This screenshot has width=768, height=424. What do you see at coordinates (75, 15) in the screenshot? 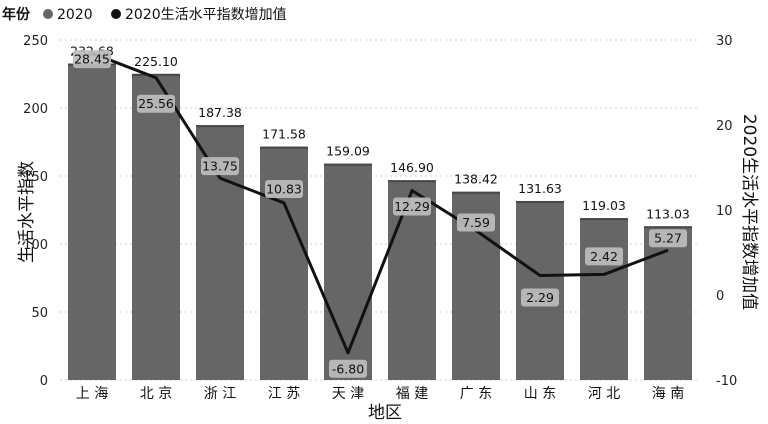
I see `legend-label-2020: 2020` at bounding box center [75, 15].